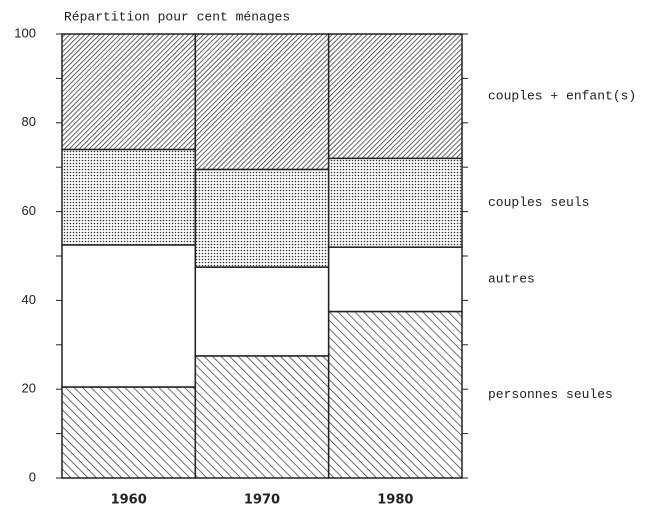 The height and width of the screenshot is (509, 663). Describe the element at coordinates (395, 500) in the screenshot. I see `x-tick-label: 1980` at that location.